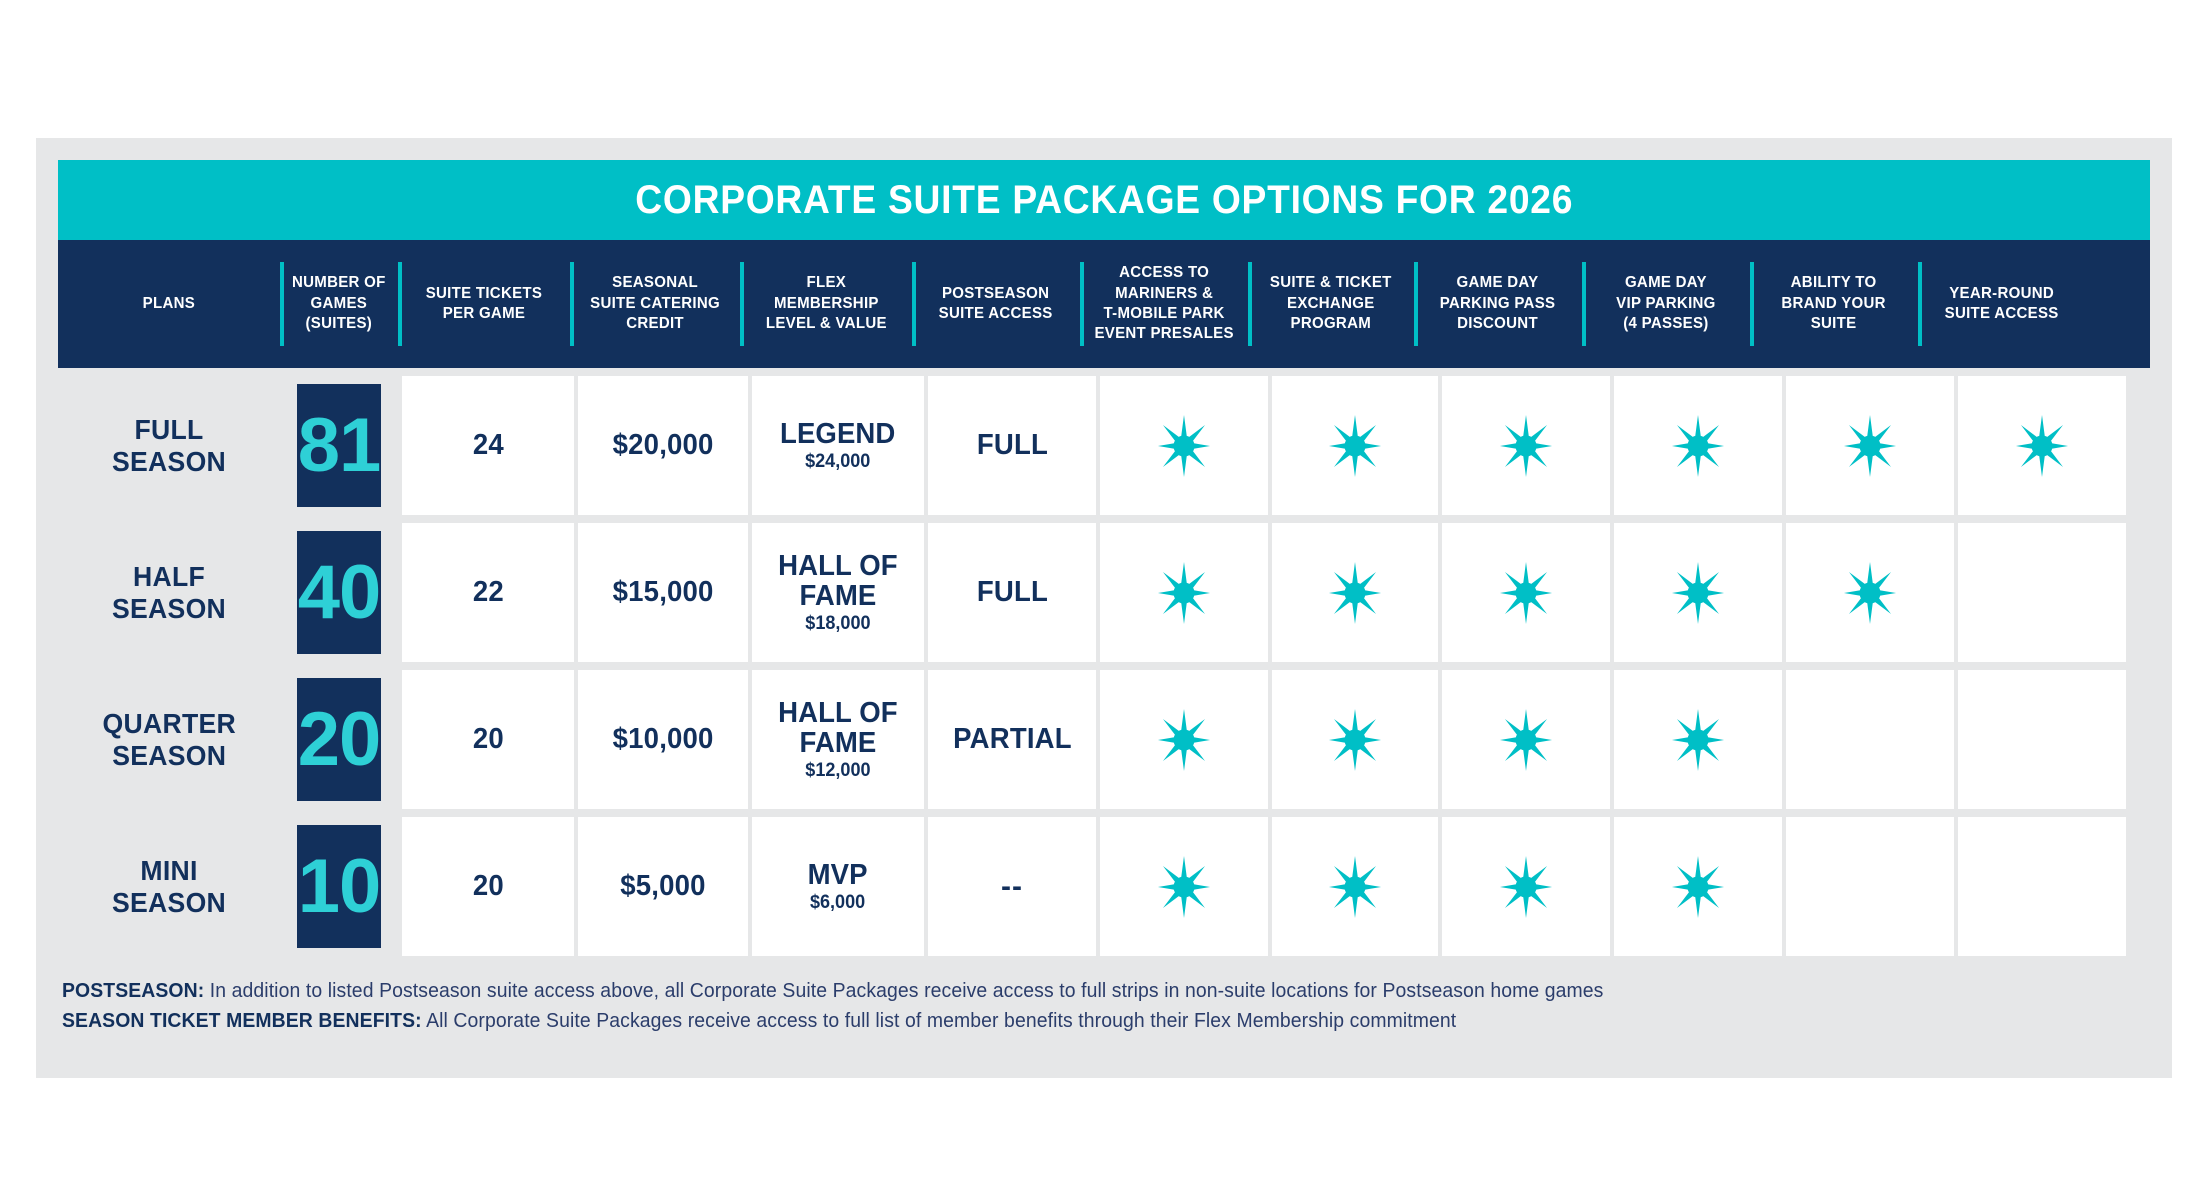  I want to click on tickets-value: 22, so click(488, 592).